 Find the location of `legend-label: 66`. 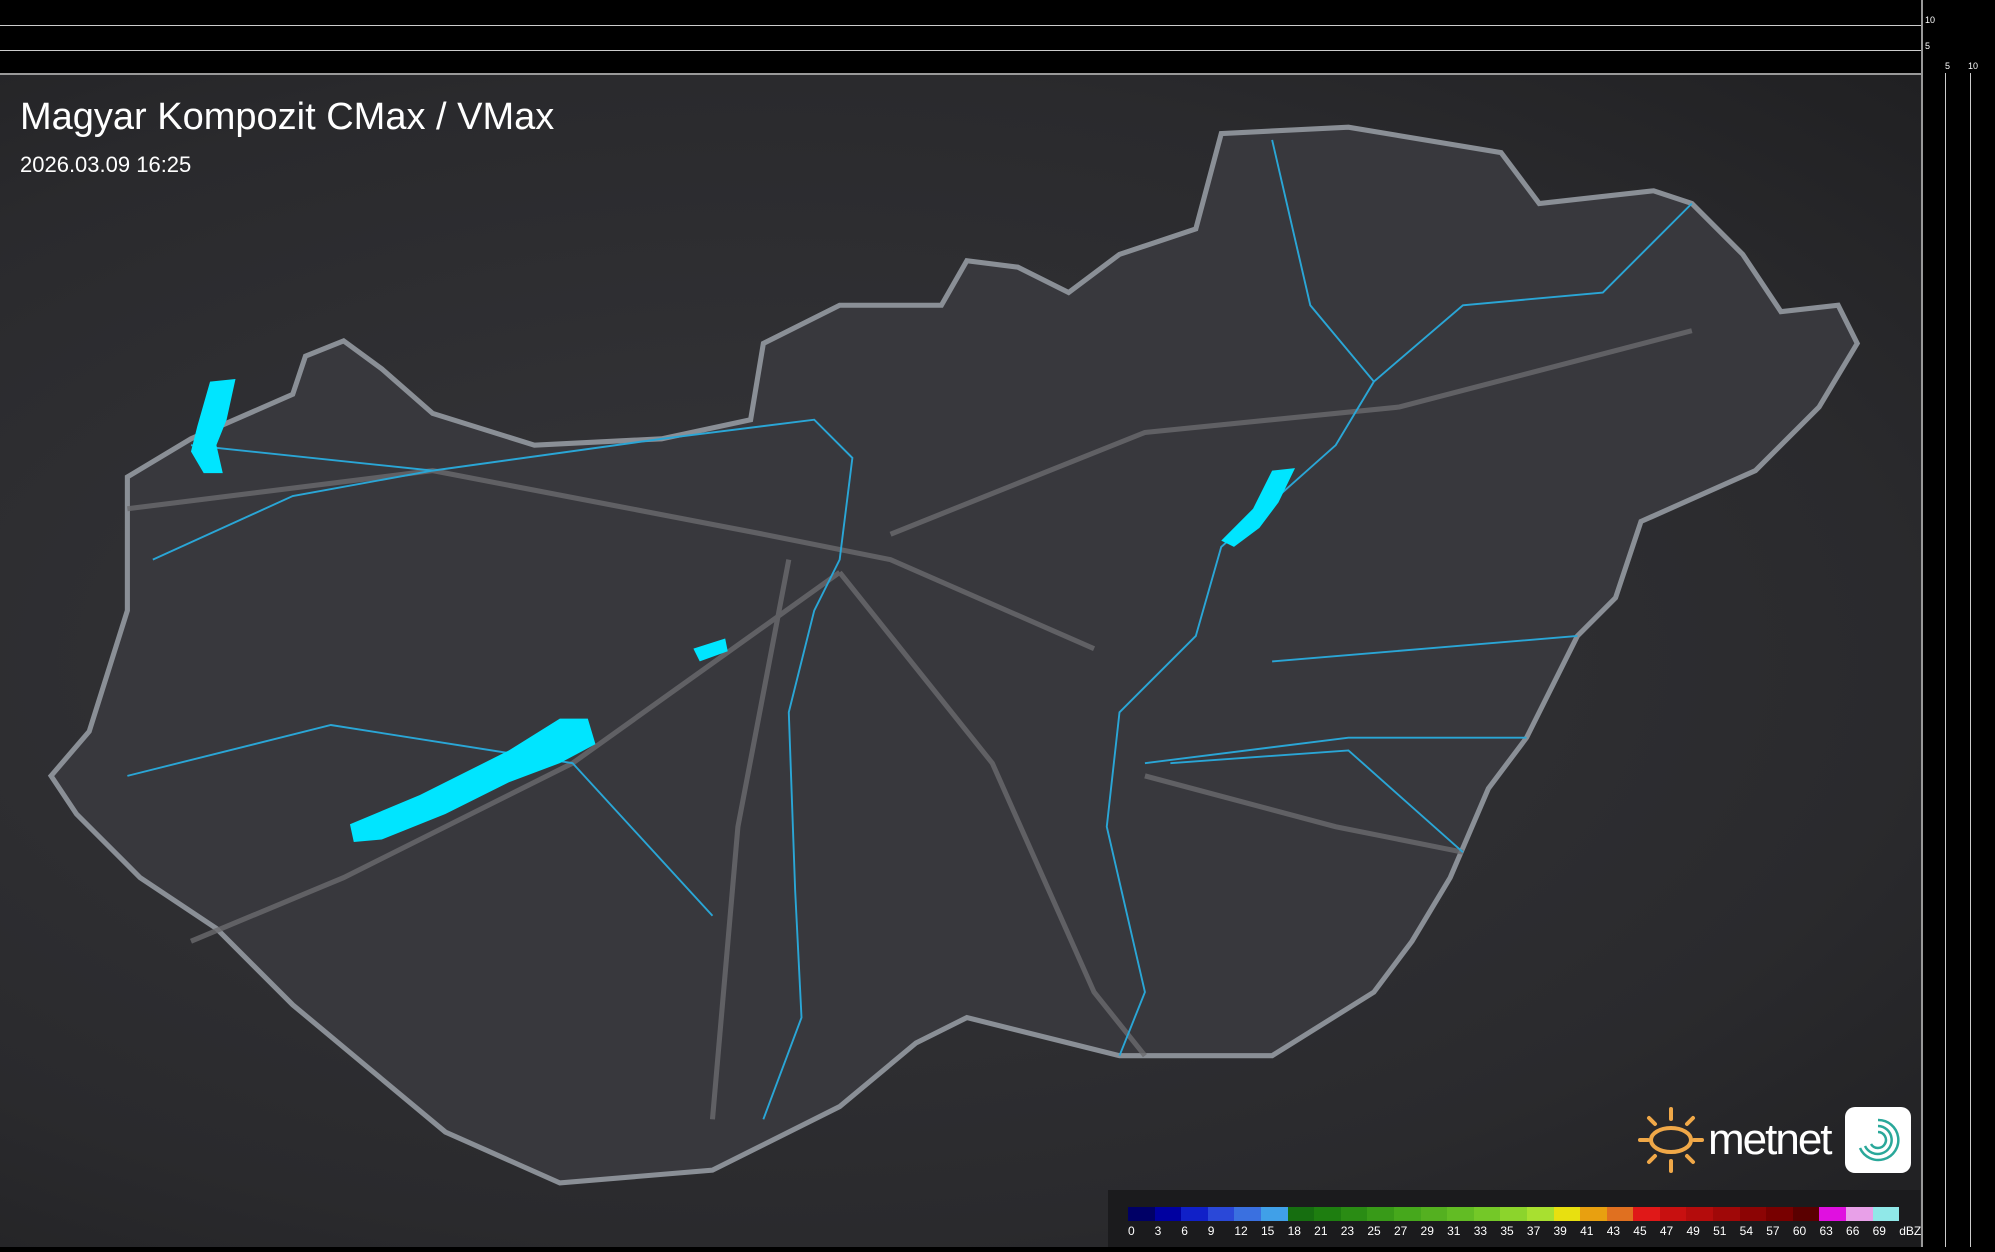

legend-label: 66 is located at coordinates (1853, 1231).